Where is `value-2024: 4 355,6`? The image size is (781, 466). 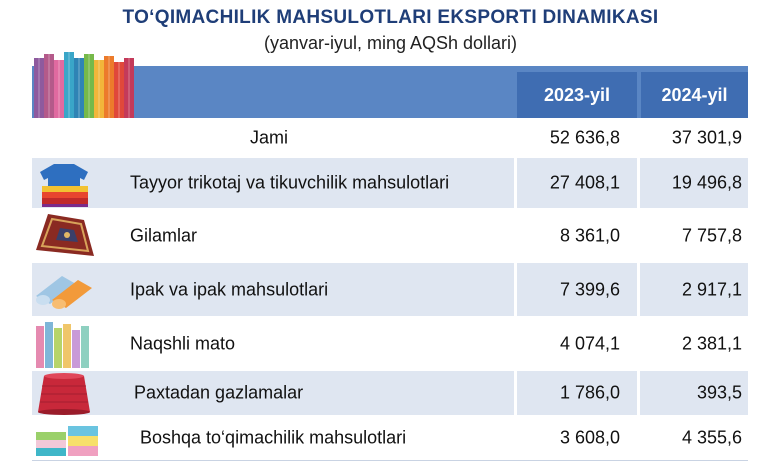 value-2024: 4 355,6 is located at coordinates (711, 437).